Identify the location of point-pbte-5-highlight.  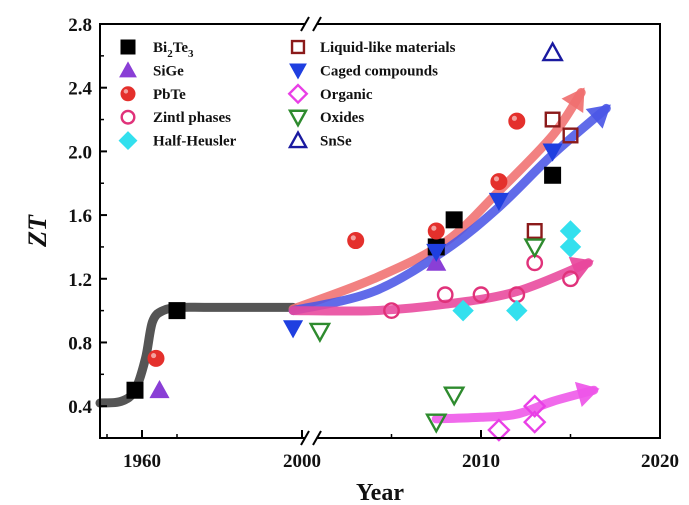
(514, 118).